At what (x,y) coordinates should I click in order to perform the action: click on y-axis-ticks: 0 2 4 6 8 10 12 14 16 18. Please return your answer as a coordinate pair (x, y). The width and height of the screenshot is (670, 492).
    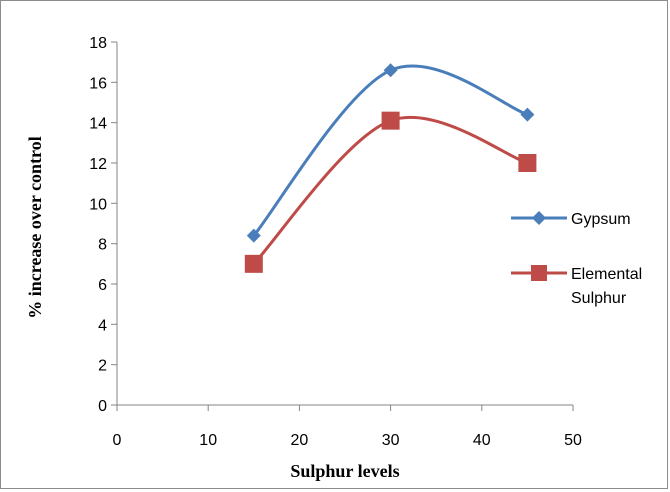
    Looking at the image, I should click on (103, 225).